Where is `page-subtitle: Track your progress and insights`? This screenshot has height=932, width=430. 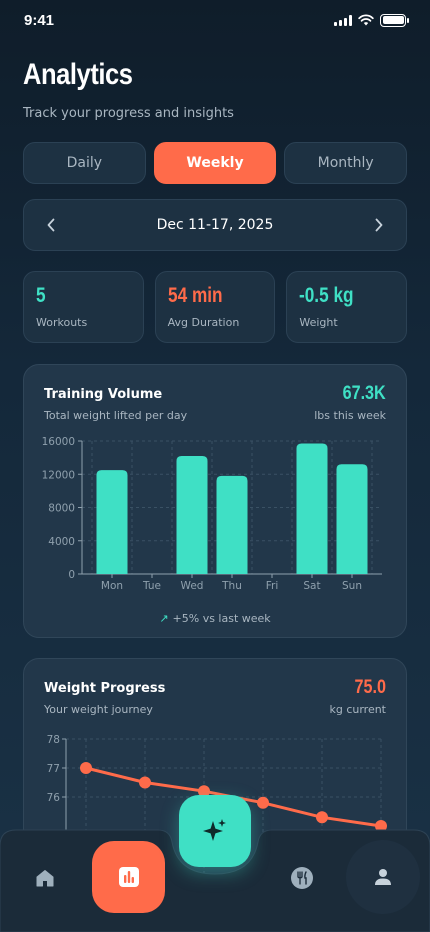
page-subtitle: Track your progress and insights is located at coordinates (128, 113).